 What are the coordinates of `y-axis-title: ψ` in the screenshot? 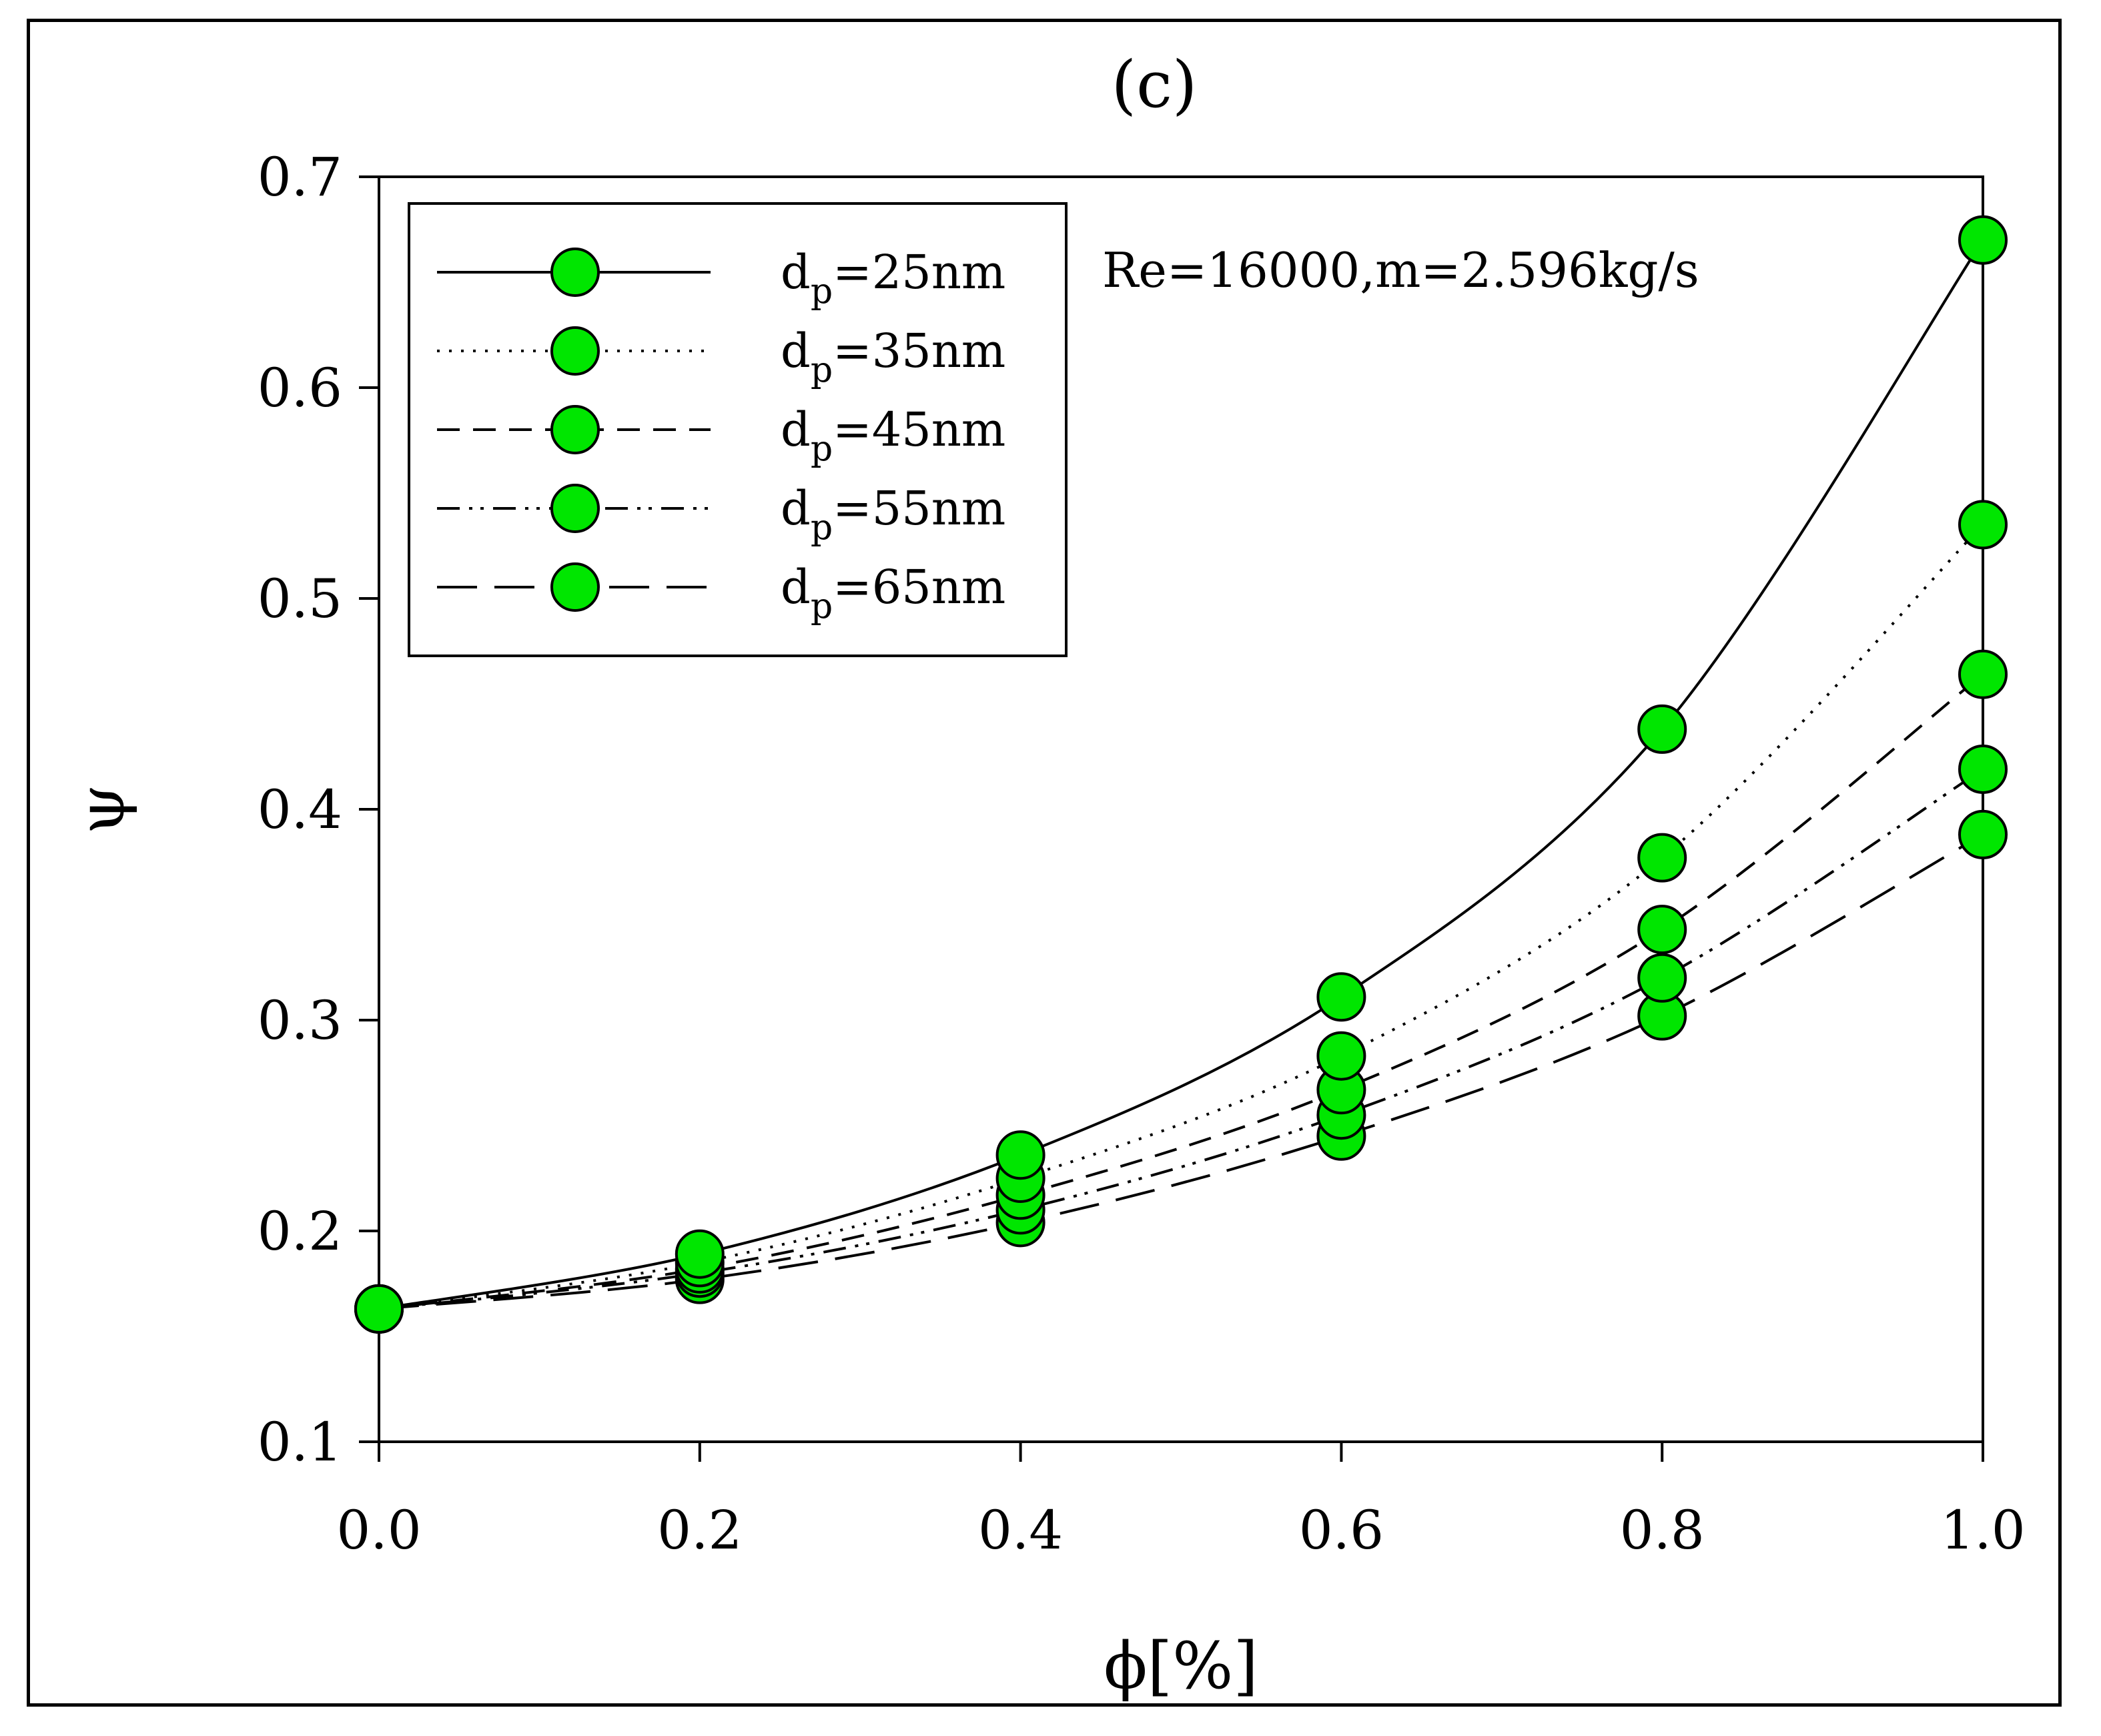 It's located at (101, 809).